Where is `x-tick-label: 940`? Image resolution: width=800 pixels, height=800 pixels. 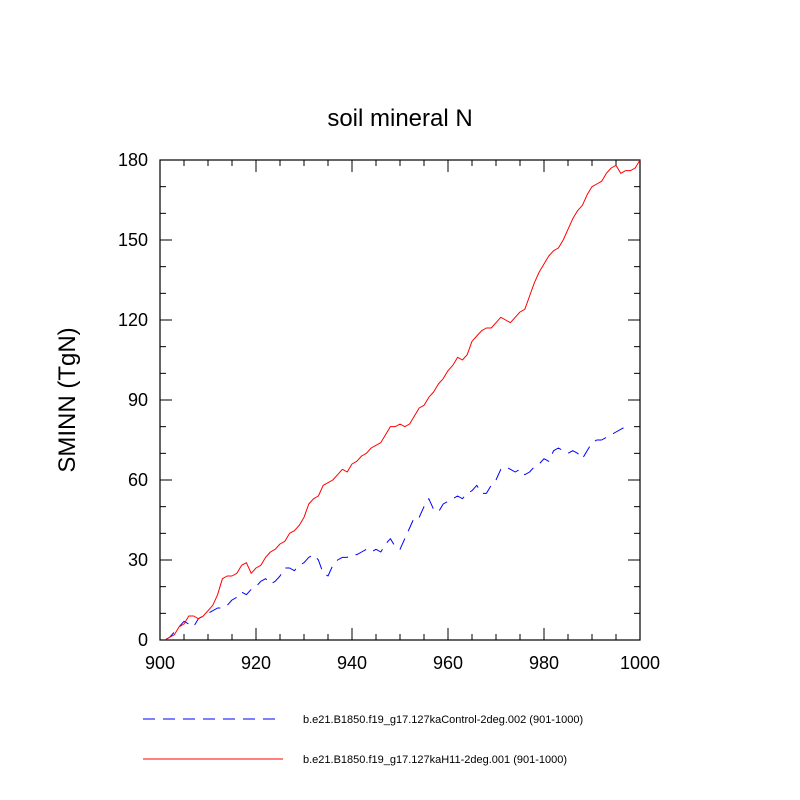 x-tick-label: 940 is located at coordinates (352, 663).